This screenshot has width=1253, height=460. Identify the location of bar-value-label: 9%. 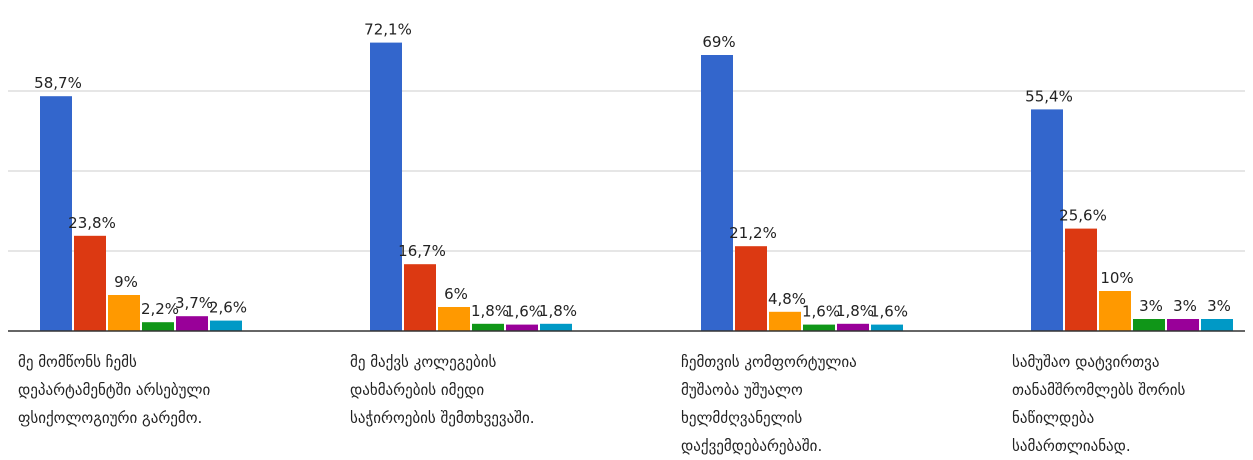
(126, 282).